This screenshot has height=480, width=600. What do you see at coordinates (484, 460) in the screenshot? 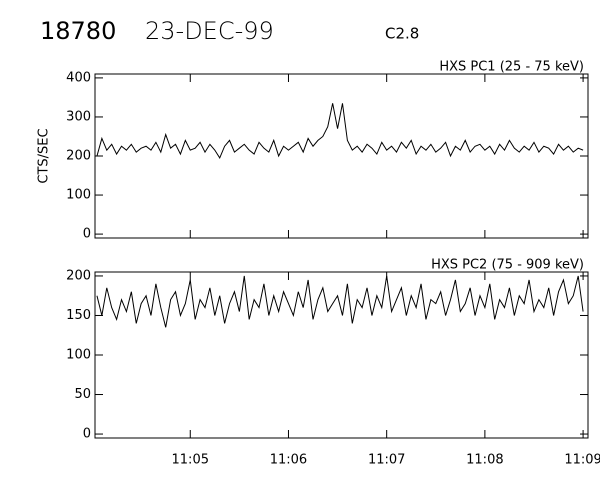
I see `x-tick-label: 11:08` at bounding box center [484, 460].